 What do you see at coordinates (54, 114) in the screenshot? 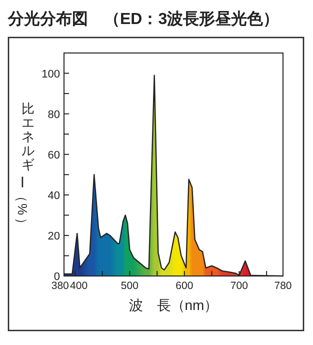
I see `y-tick-label: 80` at bounding box center [54, 114].